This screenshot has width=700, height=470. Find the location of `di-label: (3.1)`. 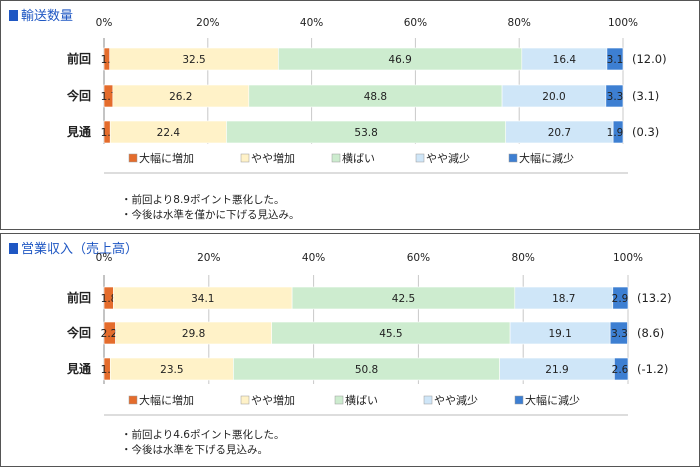

di-label: (3.1) is located at coordinates (645, 96).